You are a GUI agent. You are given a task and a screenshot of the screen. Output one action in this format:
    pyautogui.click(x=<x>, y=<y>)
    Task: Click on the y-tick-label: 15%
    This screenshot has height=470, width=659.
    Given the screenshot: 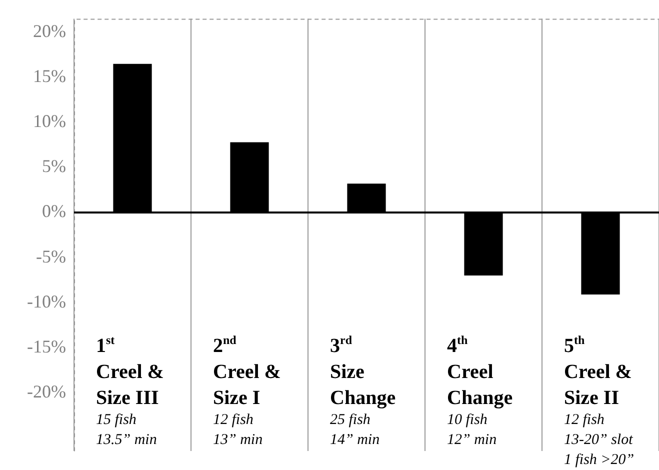 What is the action you would take?
    pyautogui.click(x=49, y=76)
    